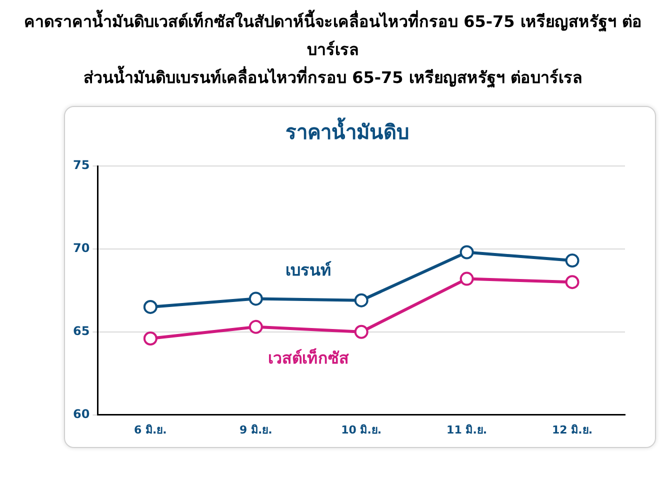 Image resolution: width=666 pixels, height=483 pixels. I want to click on chart-subtitle: ราคาน้ำมันดิบ, so click(348, 130).